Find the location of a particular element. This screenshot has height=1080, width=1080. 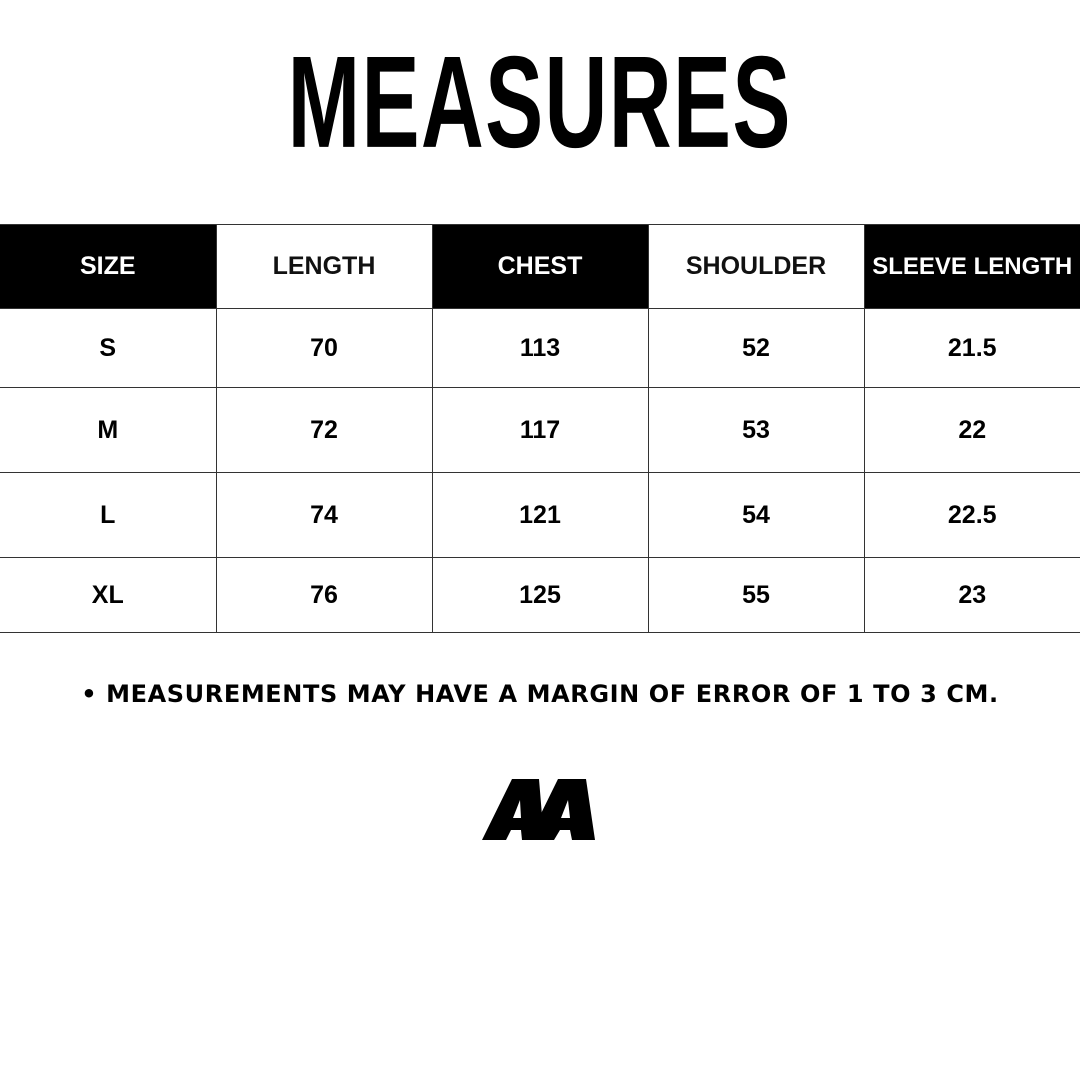

cell-shoulder: 53 is located at coordinates (756, 430).